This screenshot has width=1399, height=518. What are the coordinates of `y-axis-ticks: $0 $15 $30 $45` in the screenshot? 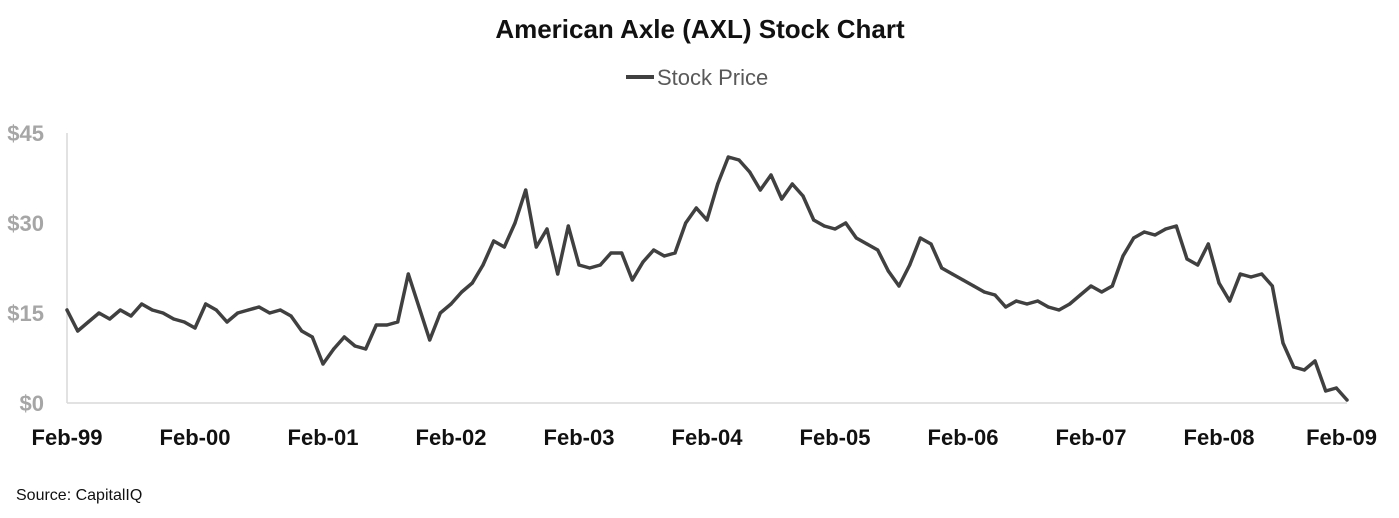 It's located at (25, 268).